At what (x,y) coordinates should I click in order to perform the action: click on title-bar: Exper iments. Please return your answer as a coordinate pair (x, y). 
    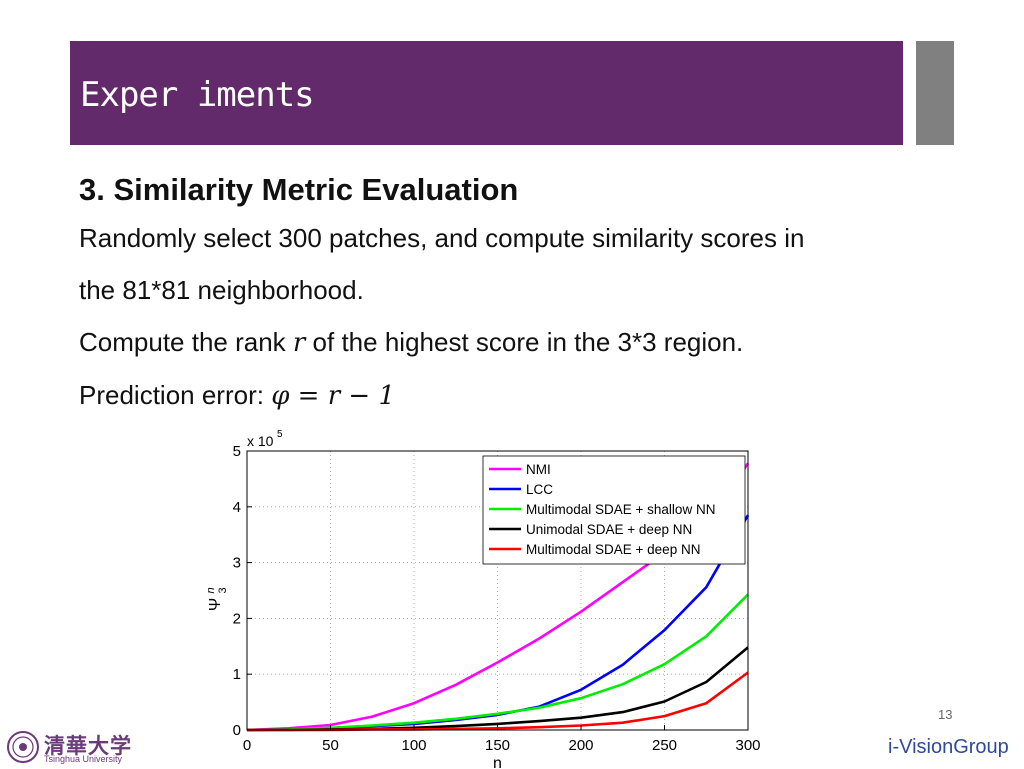
    Looking at the image, I should click on (486, 93).